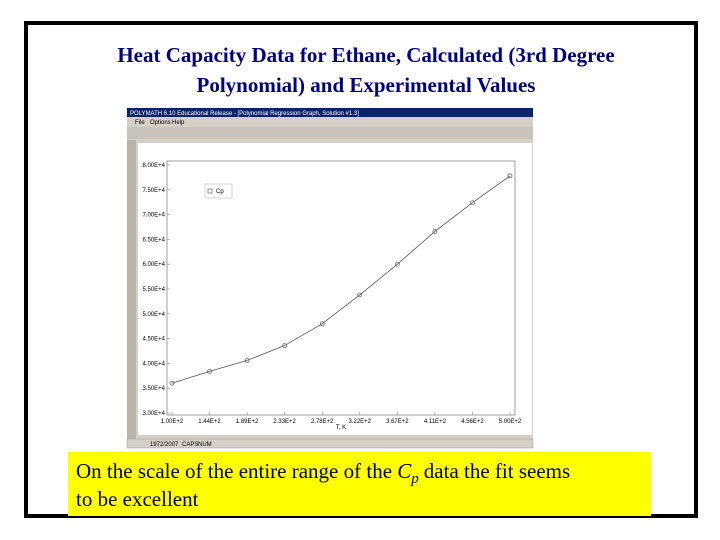 This screenshot has width=720, height=540. Describe the element at coordinates (497, 471) in the screenshot. I see `caption-text: data the fit seems` at that location.